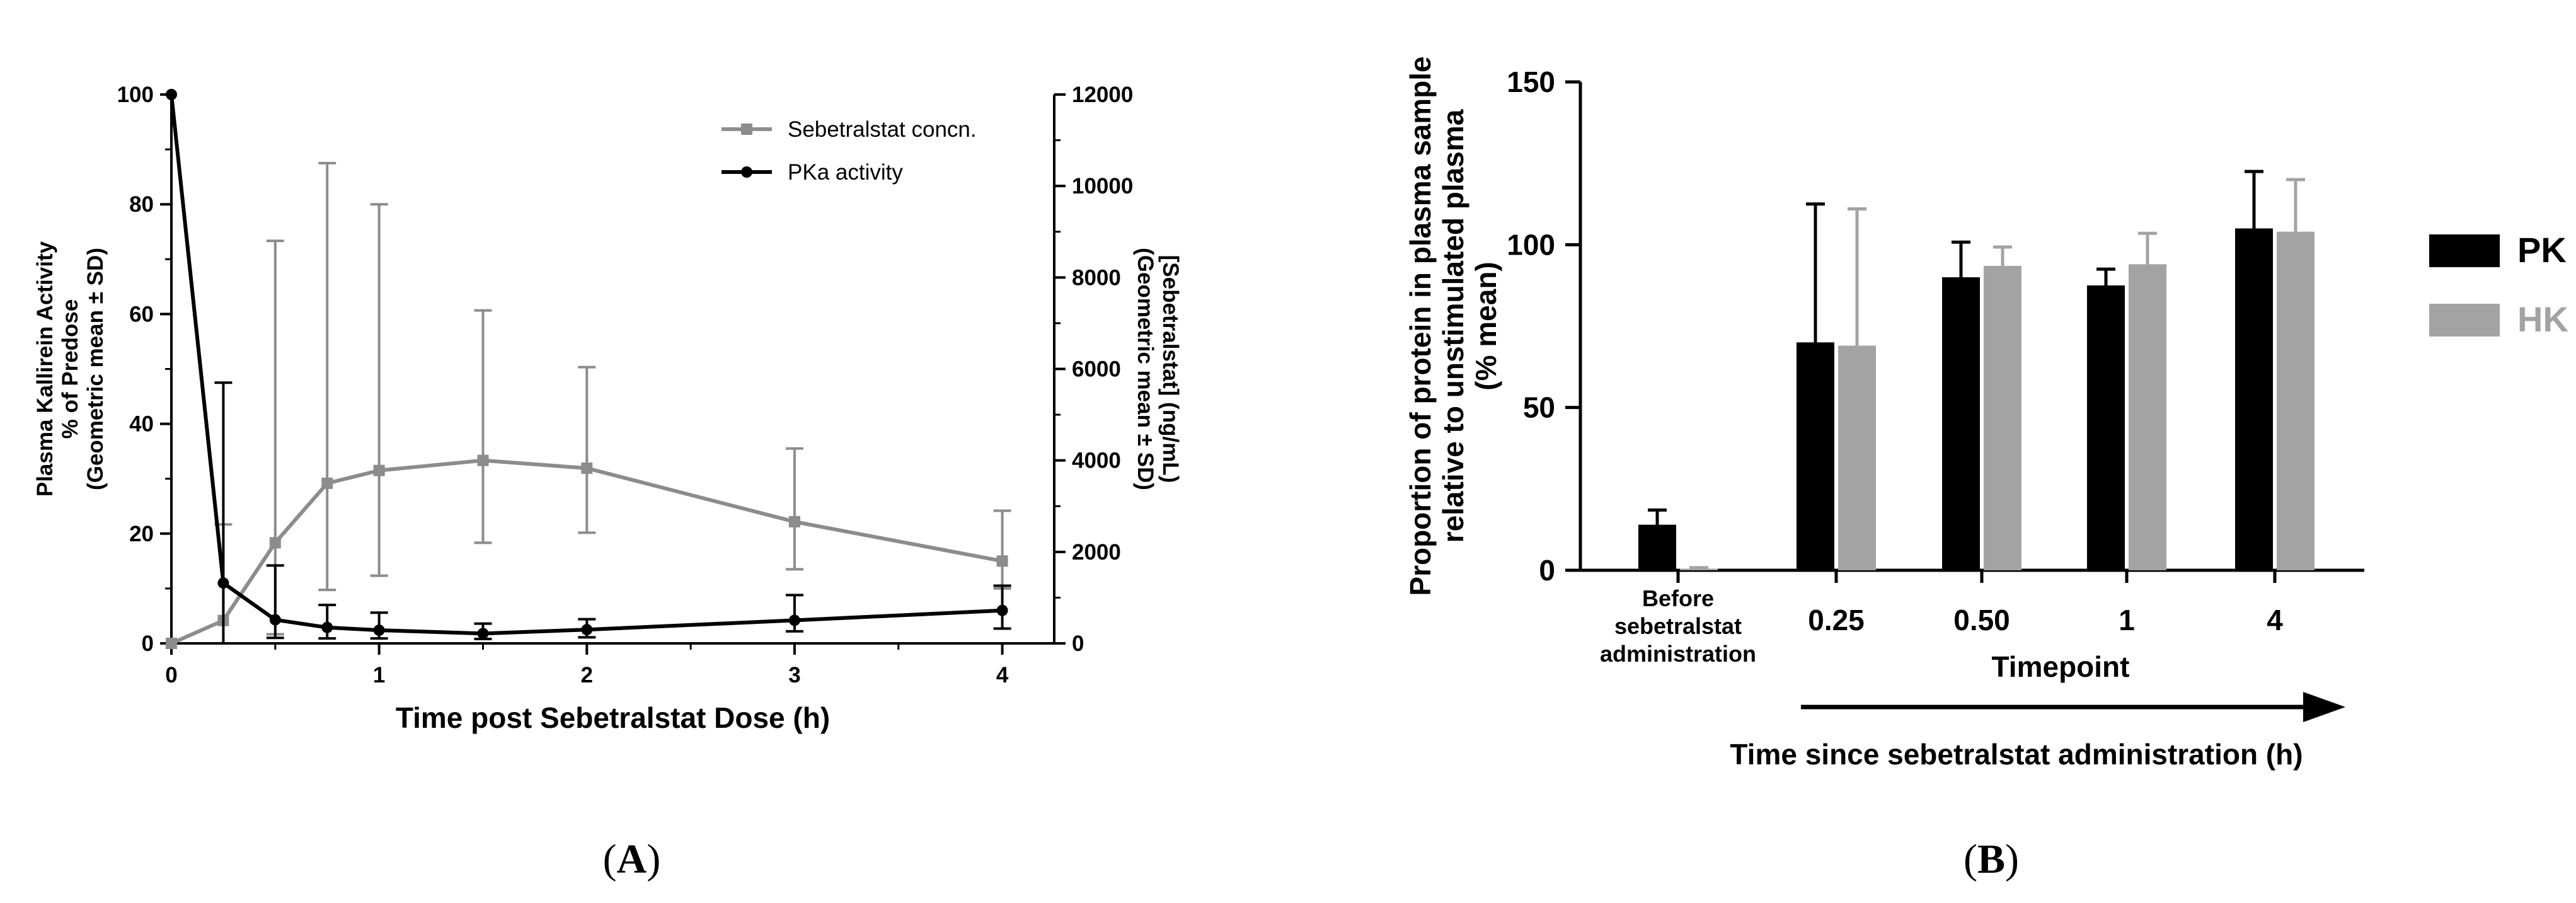 The height and width of the screenshot is (903, 2576). I want to click on y-tick-label: 50, so click(1539, 407).